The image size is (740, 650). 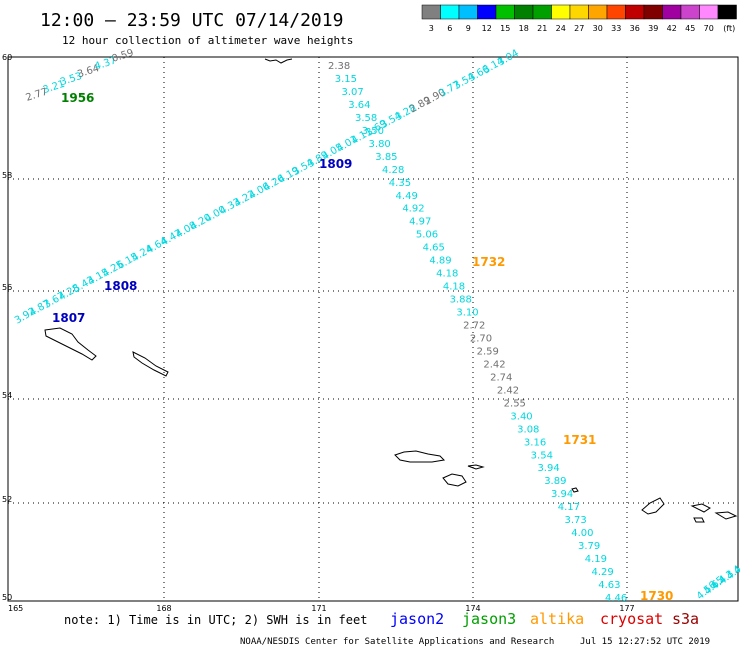 I want to click on attu-island, so click(x=420, y=456).